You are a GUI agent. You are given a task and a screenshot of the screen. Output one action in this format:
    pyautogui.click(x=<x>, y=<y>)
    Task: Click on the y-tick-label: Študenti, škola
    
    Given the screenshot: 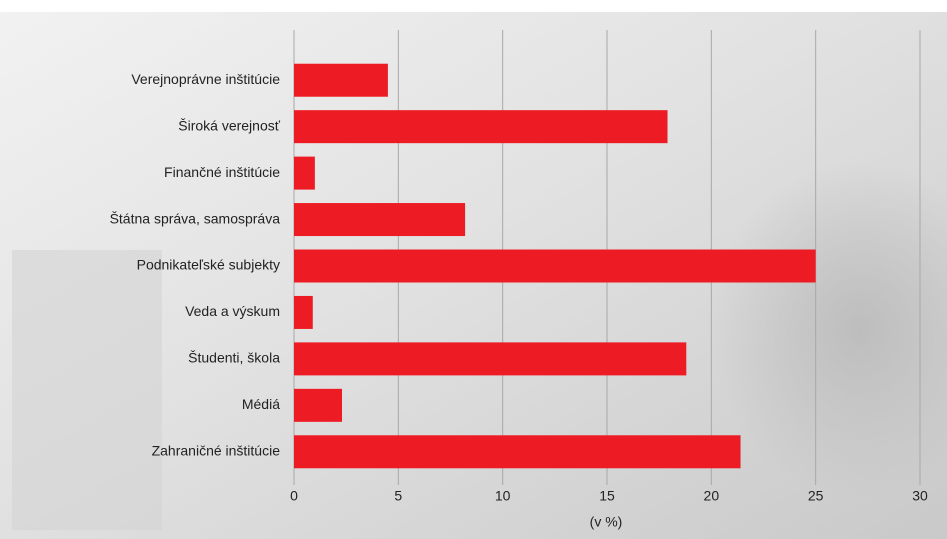 What is the action you would take?
    pyautogui.click(x=234, y=358)
    